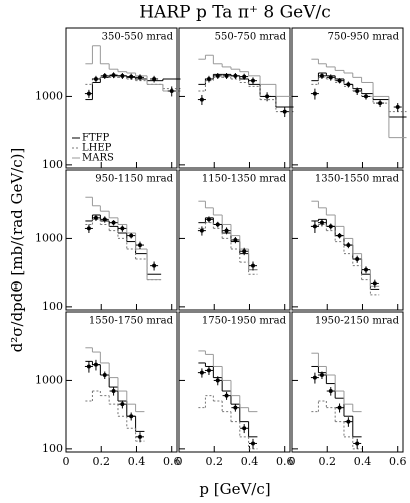 The image size is (410, 503). I want to click on y-axis-label: d²σ/dpdΘ [mb/(rad GeV/c)], so click(17, 250).